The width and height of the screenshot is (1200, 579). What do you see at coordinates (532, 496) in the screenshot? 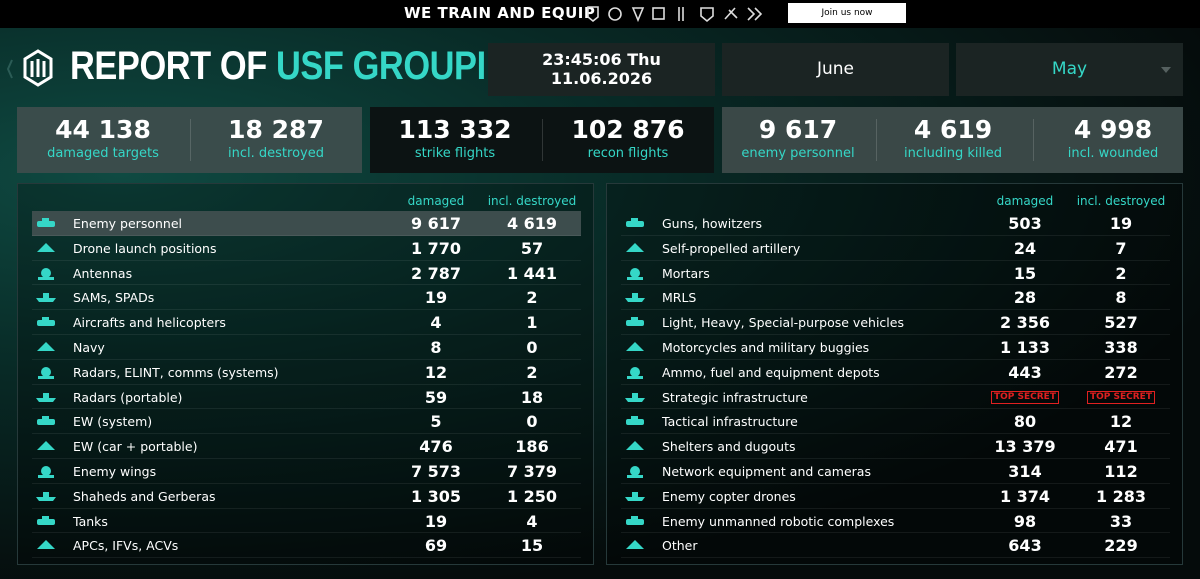
I see `row-value: 1 250` at bounding box center [532, 496].